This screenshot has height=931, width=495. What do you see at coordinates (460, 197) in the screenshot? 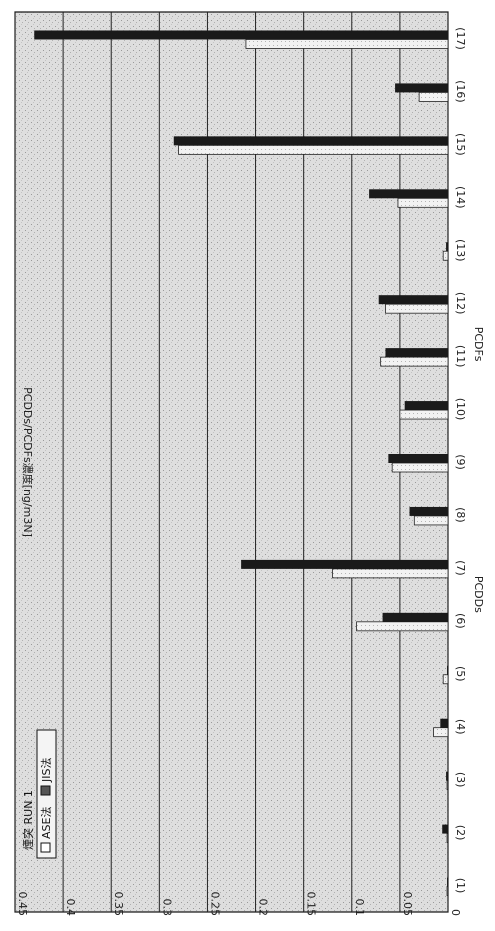
I see `category-label: (14)` at bounding box center [460, 197].